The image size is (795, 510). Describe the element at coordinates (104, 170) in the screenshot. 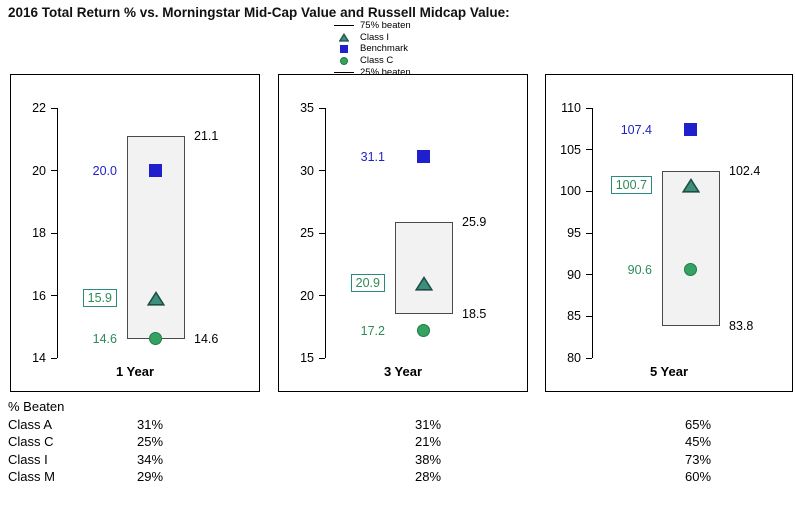

I see `benchmark-value-label: 20.0` at that location.